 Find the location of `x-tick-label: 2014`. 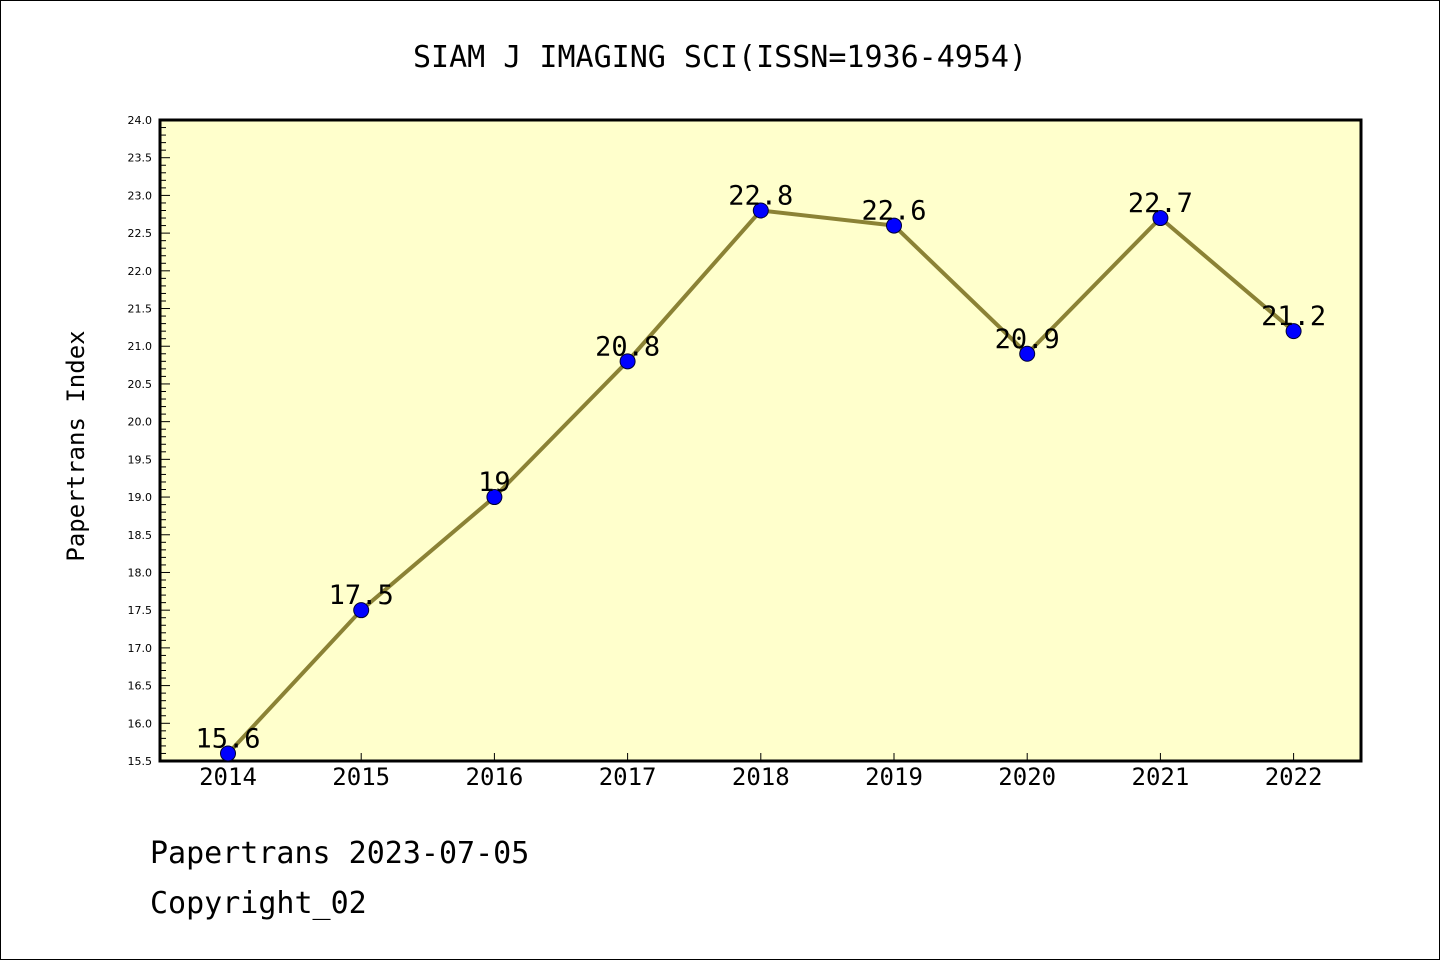

x-tick-label: 2014 is located at coordinates (228, 777).